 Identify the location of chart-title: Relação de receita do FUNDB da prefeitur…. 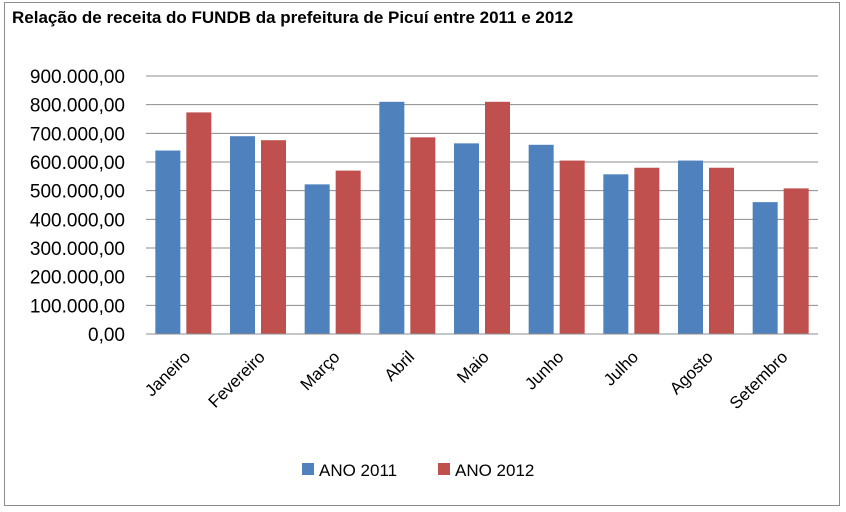
(293, 17).